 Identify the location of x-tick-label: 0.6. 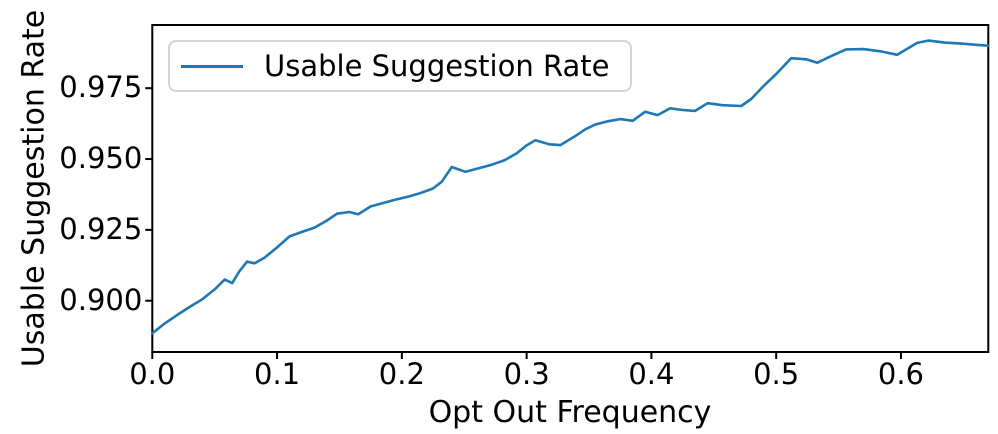
(901, 374).